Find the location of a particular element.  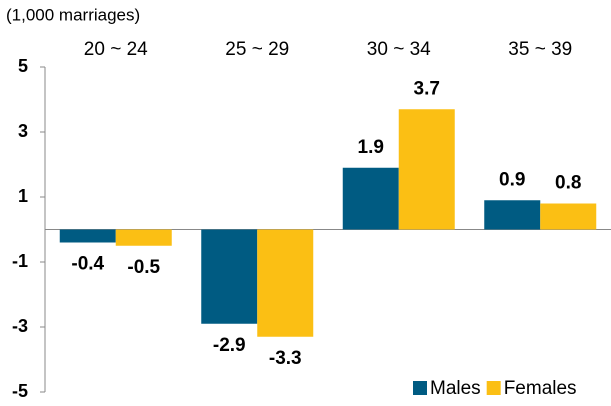

legend-label: Females is located at coordinates (540, 388).